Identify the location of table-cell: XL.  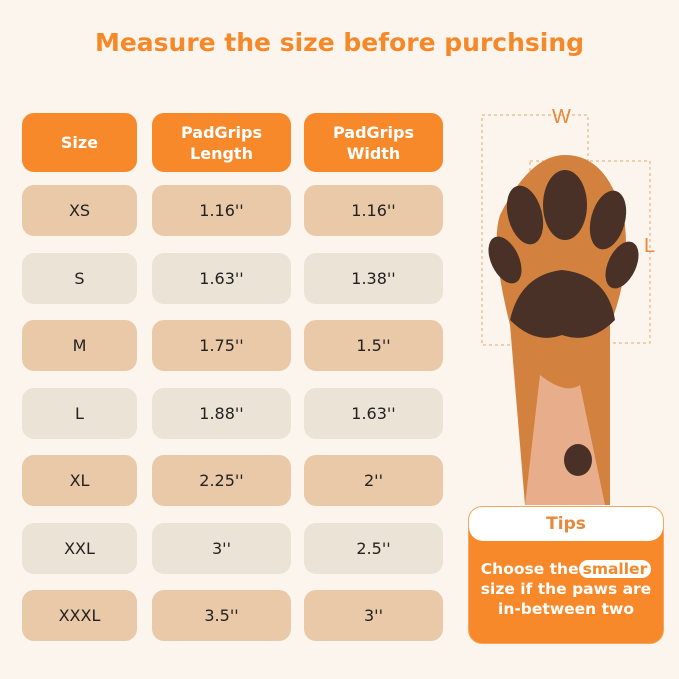
(79, 480).